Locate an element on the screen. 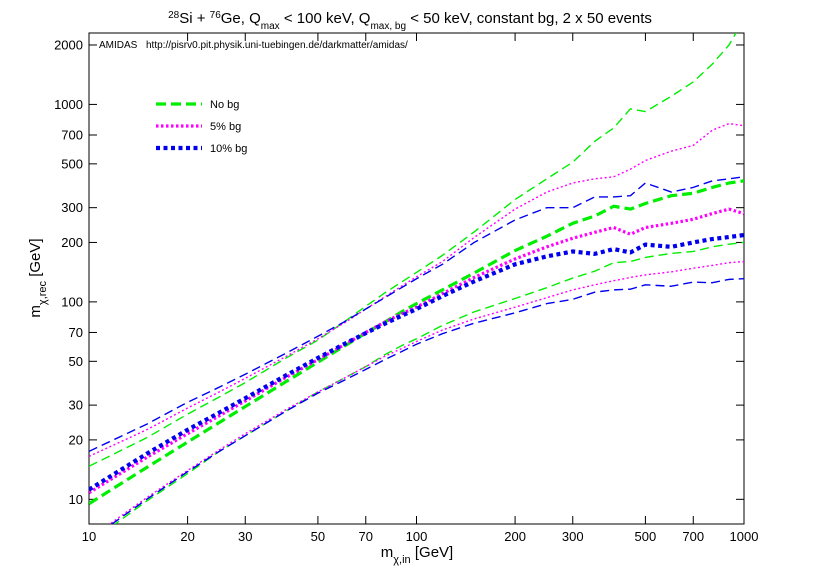  title-part-a: Si + is located at coordinates (194, 18).